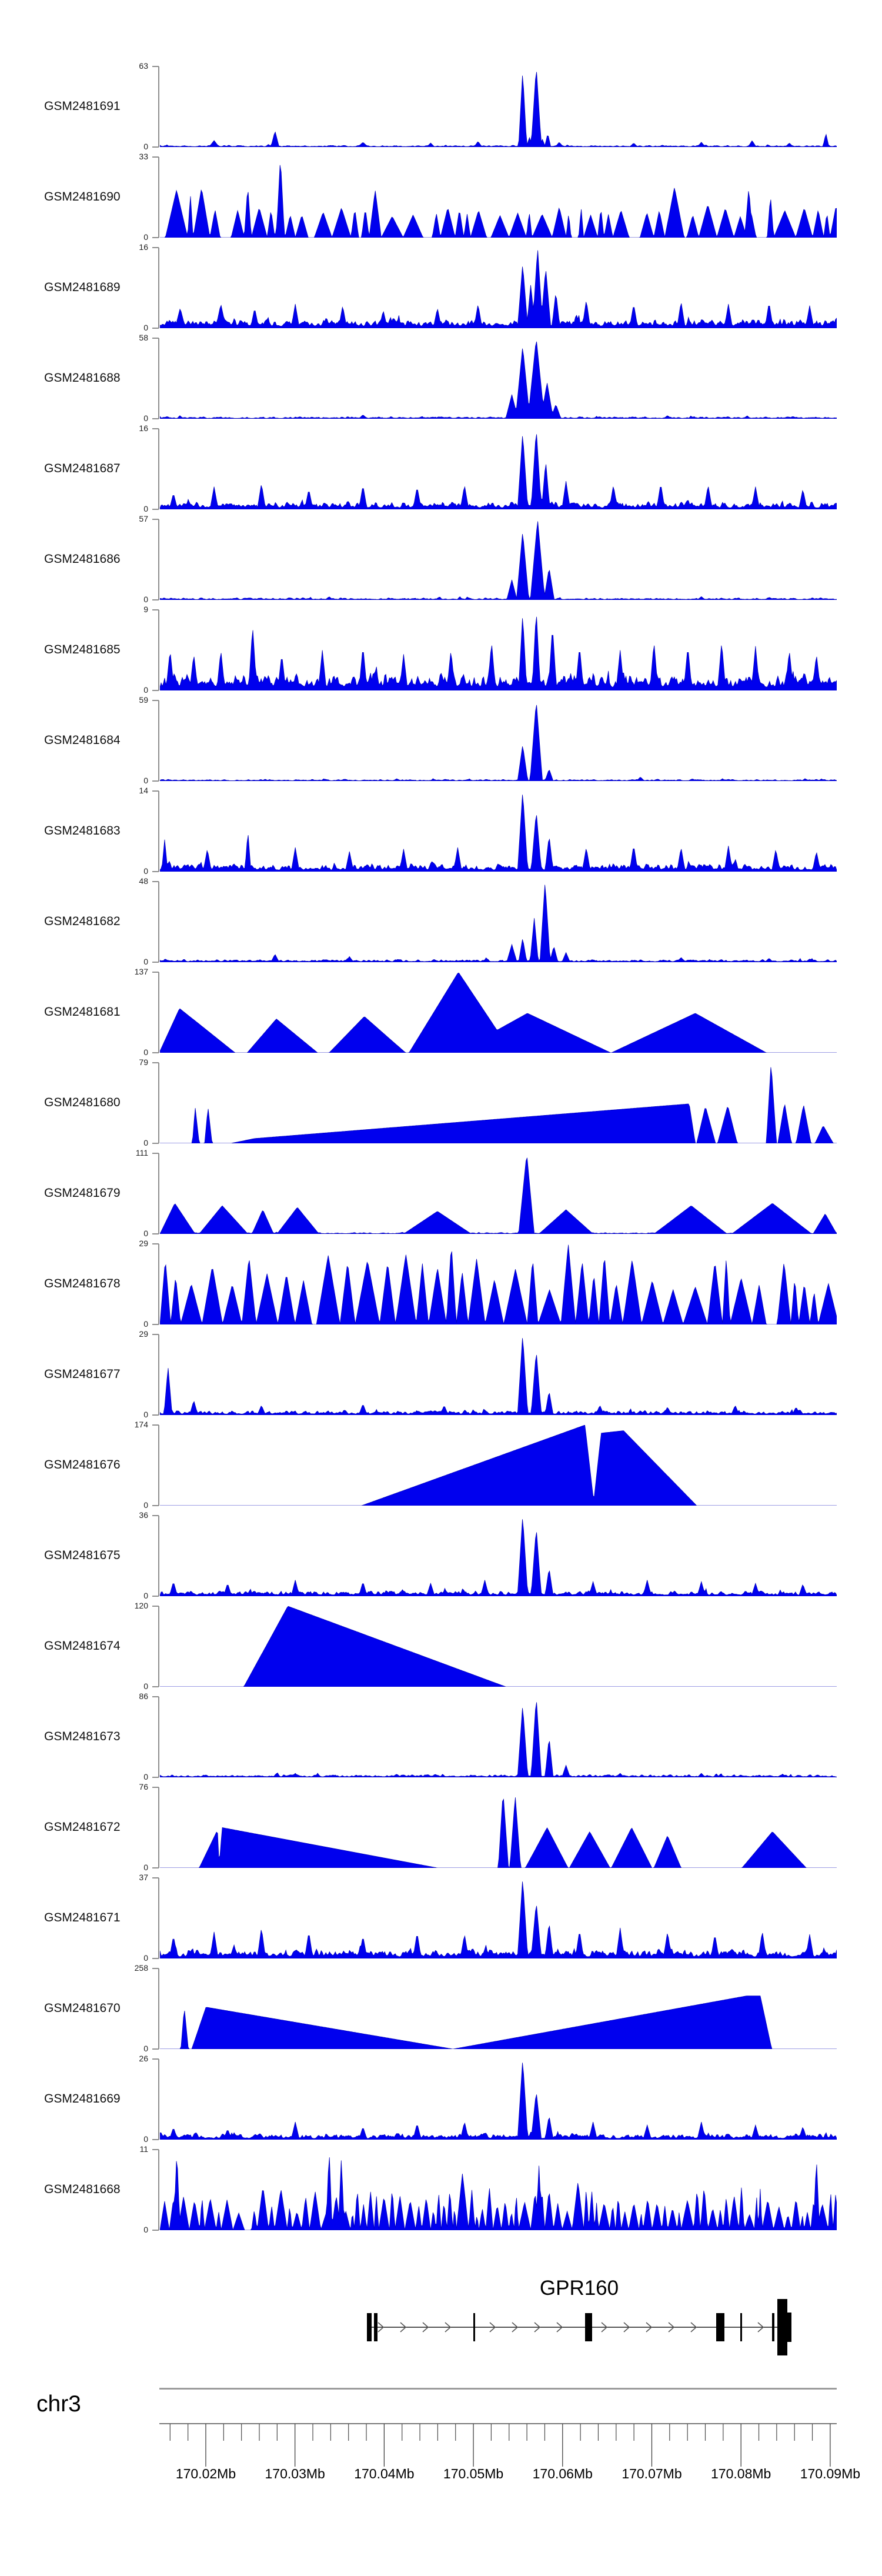 This screenshot has width=882, height=2576. Describe the element at coordinates (498, 2445) in the screenshot. I see `coordinate-ruler` at that location.